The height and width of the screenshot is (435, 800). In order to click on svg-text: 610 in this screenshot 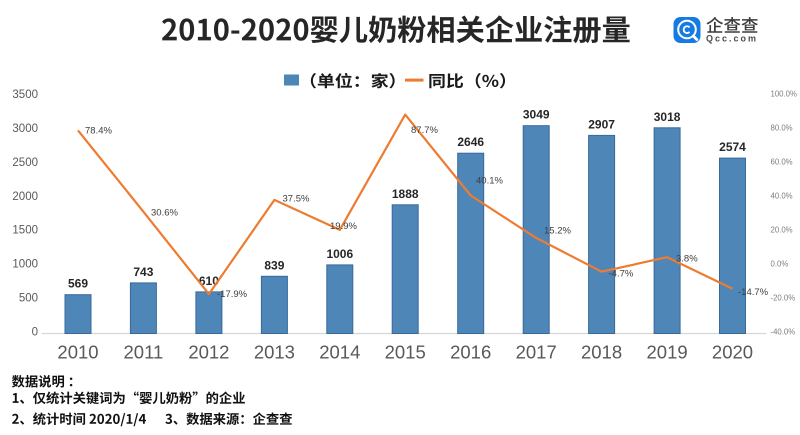, I will do `click(209, 281)`.